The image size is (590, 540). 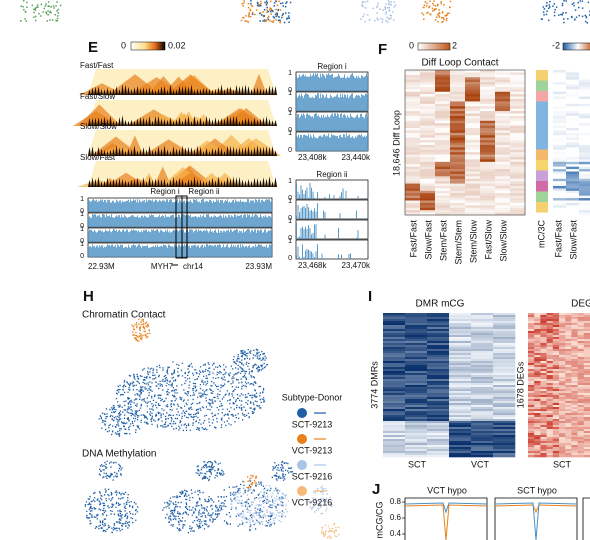 I want to click on track-tick: 1, so click(x=290, y=201).